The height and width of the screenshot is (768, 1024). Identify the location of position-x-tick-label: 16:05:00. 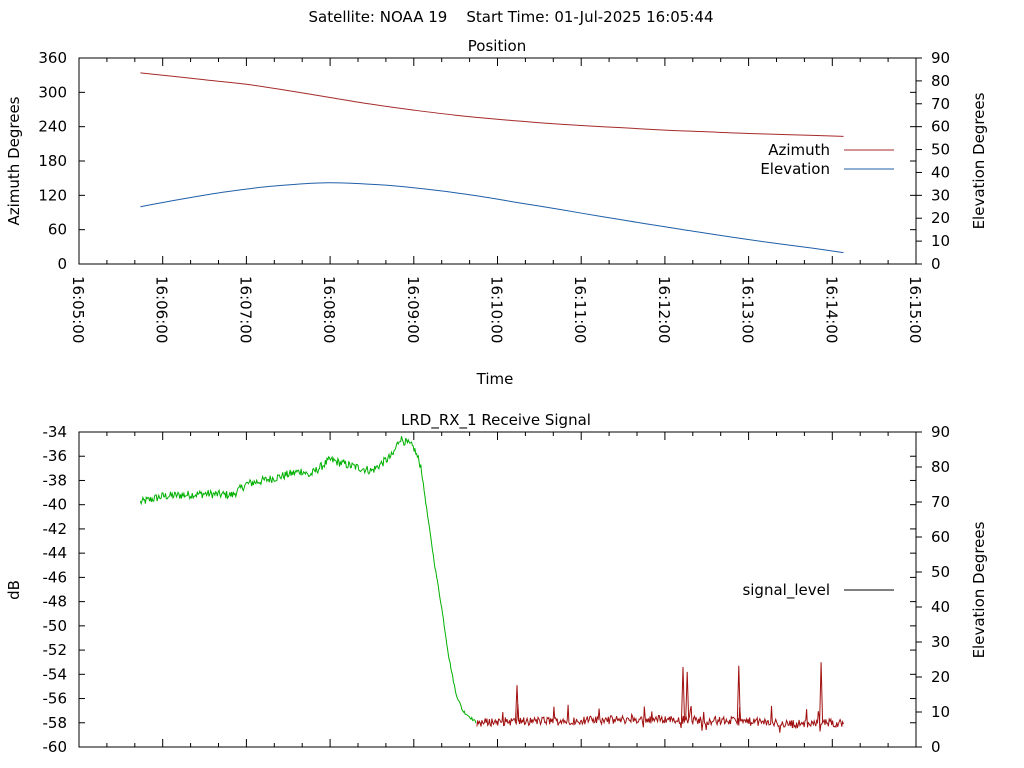
(78, 309).